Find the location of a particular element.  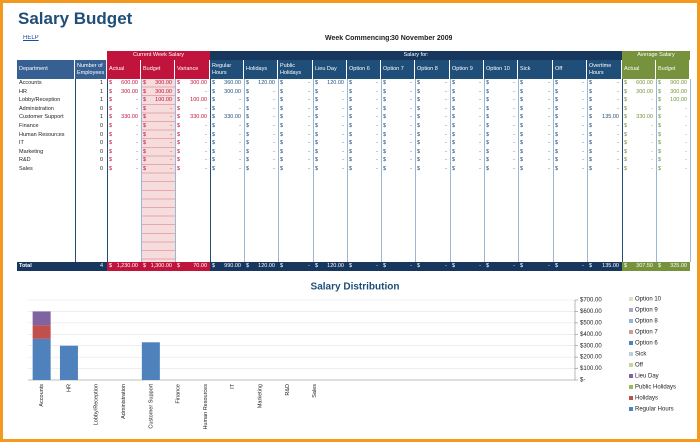

money-cell: 325.00 is located at coordinates (678, 265).